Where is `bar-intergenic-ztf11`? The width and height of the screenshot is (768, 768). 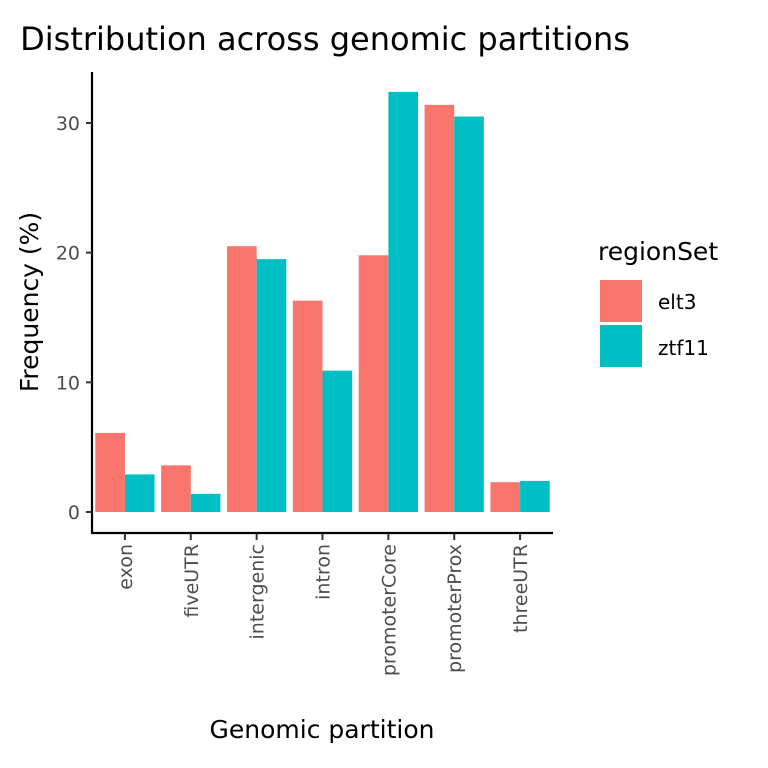 bar-intergenic-ztf11 is located at coordinates (271, 385).